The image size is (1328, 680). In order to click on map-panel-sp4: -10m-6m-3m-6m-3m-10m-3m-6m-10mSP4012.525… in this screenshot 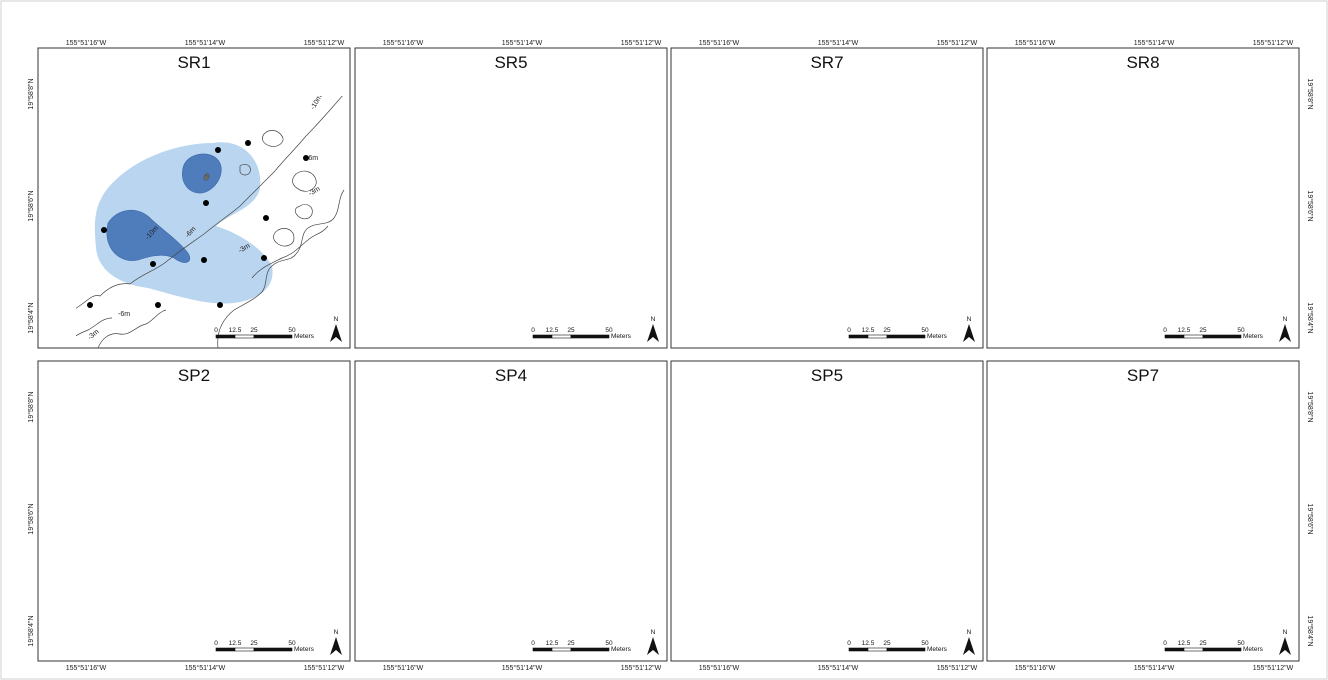, I will do `click(511, 516)`.